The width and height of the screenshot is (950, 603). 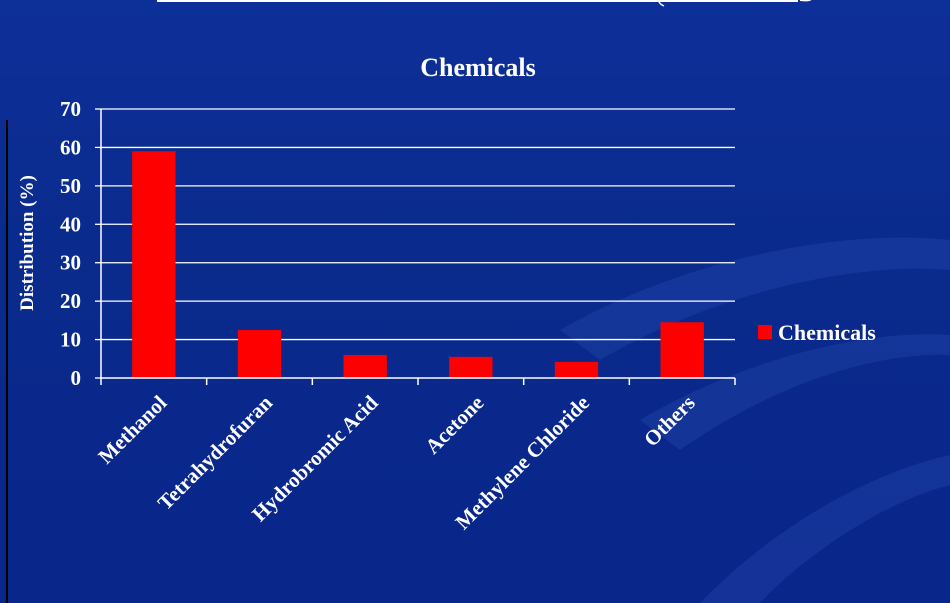 I want to click on y-tick-label: 60, so click(x=70, y=147).